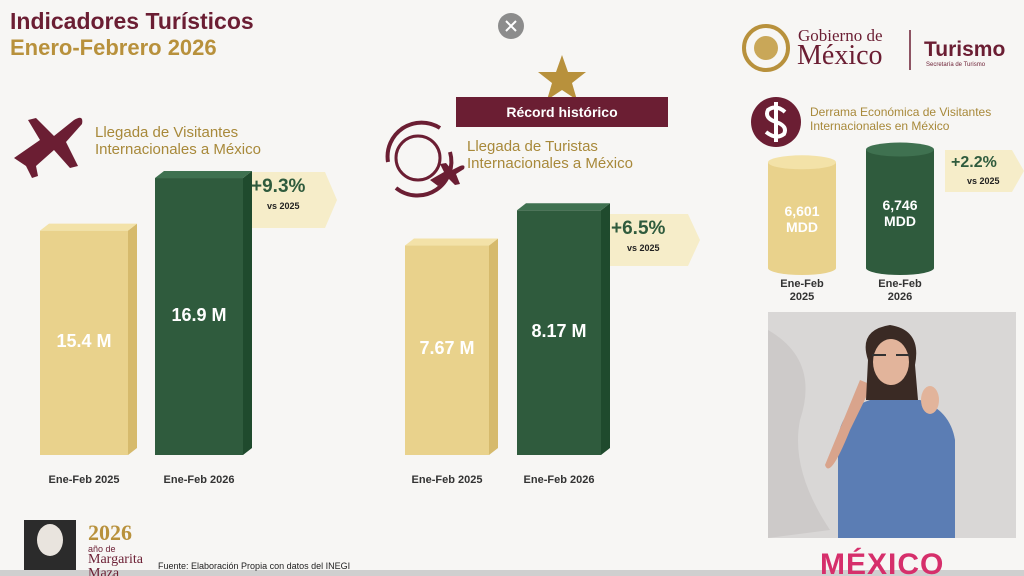 This screenshot has height=576, width=1024. I want to click on interpreter-arm, so click(848, 424).